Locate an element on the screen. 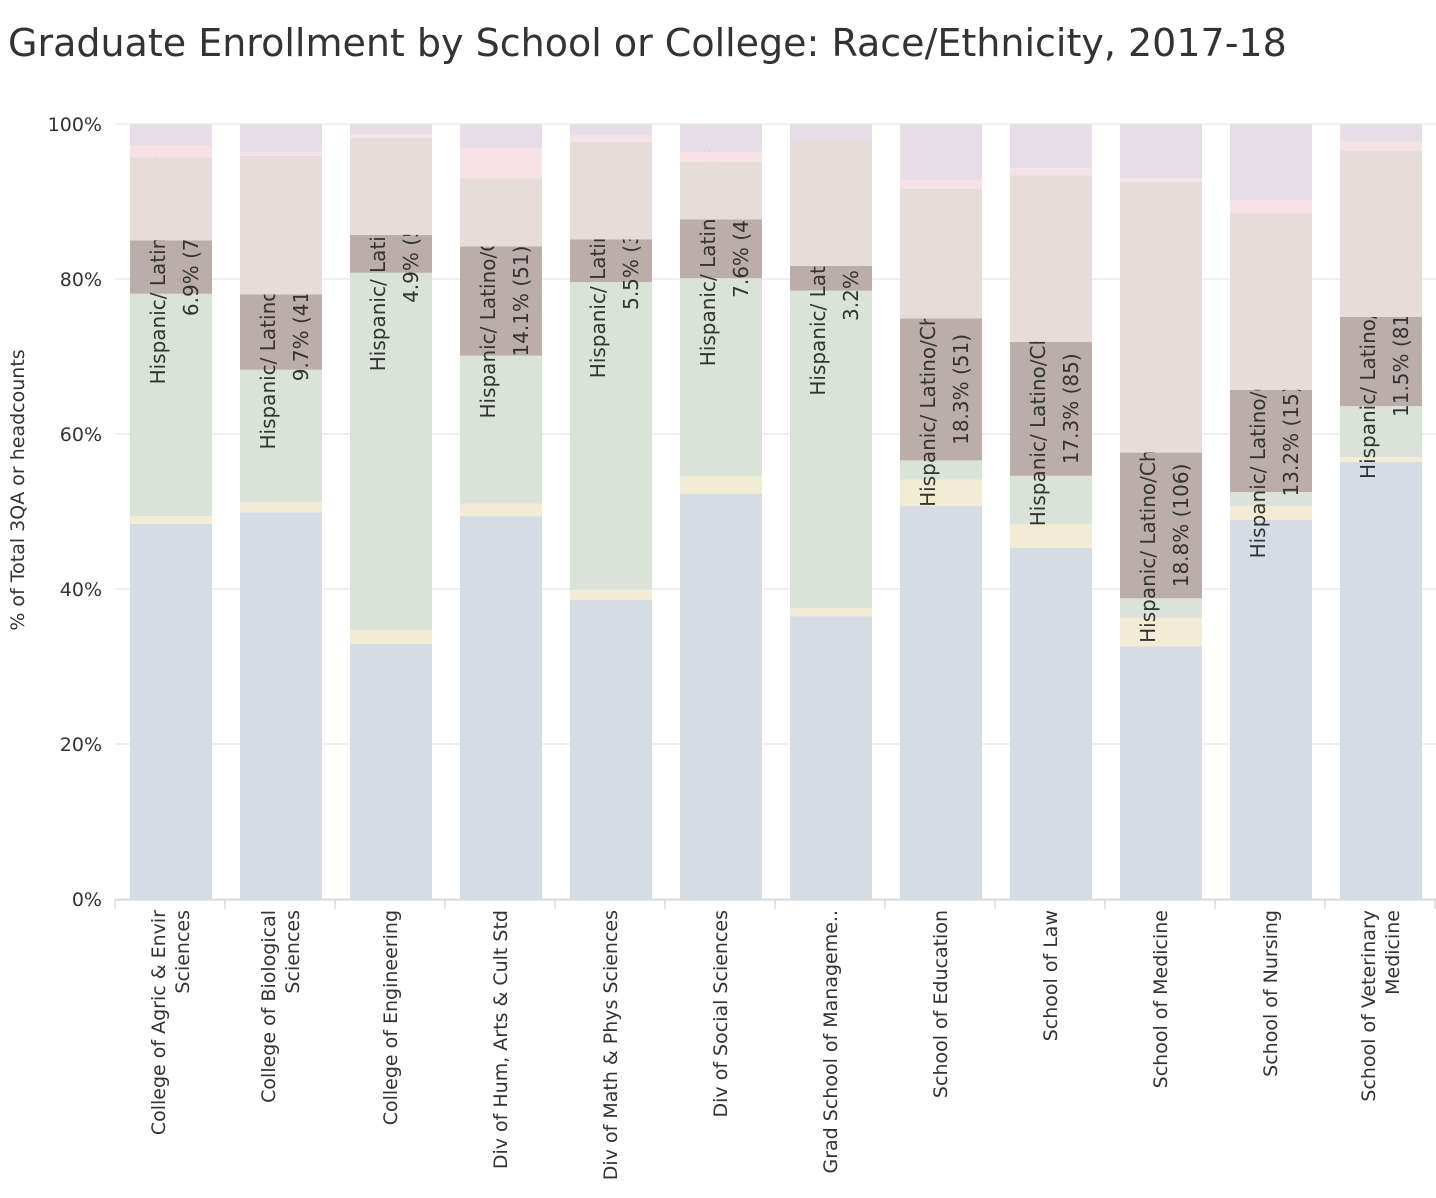 Image resolution: width=1436 pixels, height=1198 pixels. segment-label-value: 18.8% (106) is located at coordinates (1181, 526).